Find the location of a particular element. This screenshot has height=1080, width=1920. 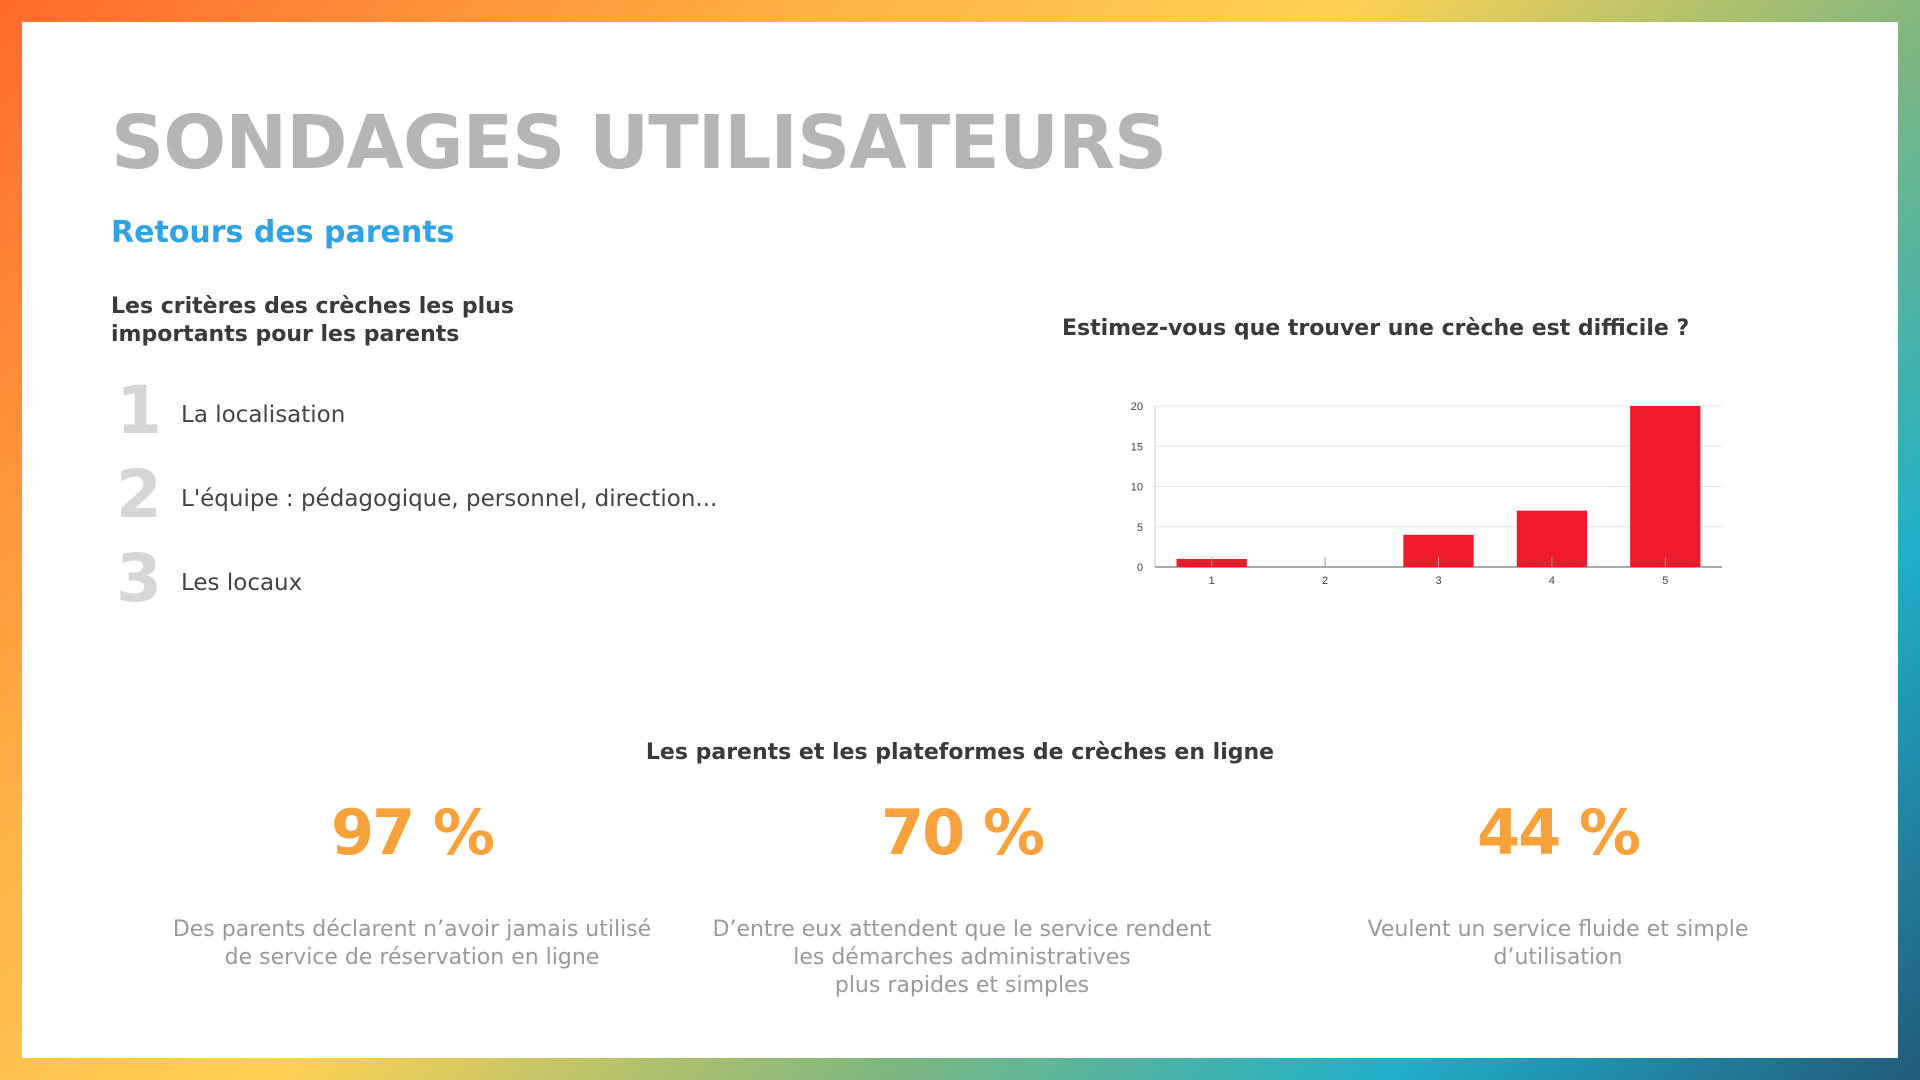

page-subtitle: Retours des parents is located at coordinates (283, 232).